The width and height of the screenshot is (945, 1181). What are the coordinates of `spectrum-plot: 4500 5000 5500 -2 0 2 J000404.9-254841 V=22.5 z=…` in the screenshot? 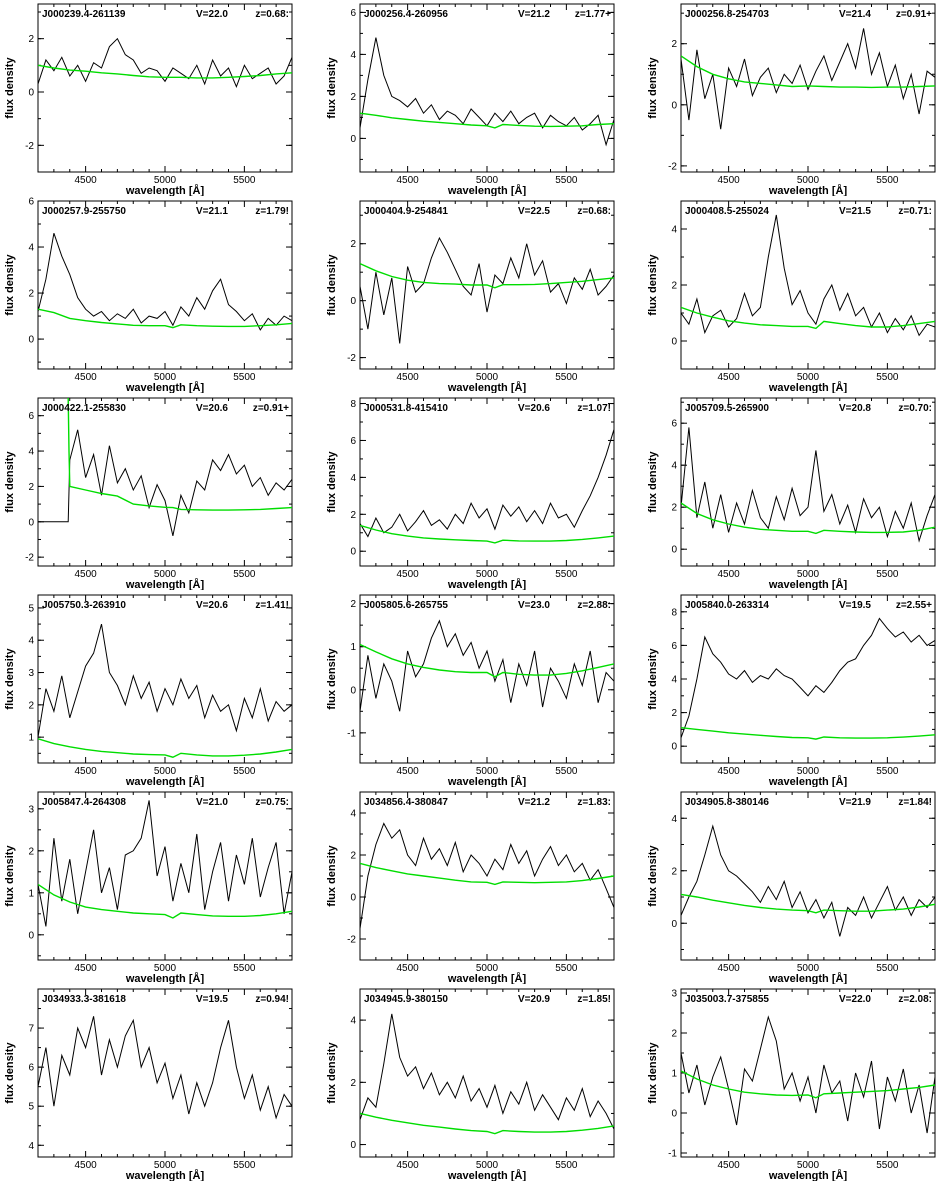 It's located at (470, 296).